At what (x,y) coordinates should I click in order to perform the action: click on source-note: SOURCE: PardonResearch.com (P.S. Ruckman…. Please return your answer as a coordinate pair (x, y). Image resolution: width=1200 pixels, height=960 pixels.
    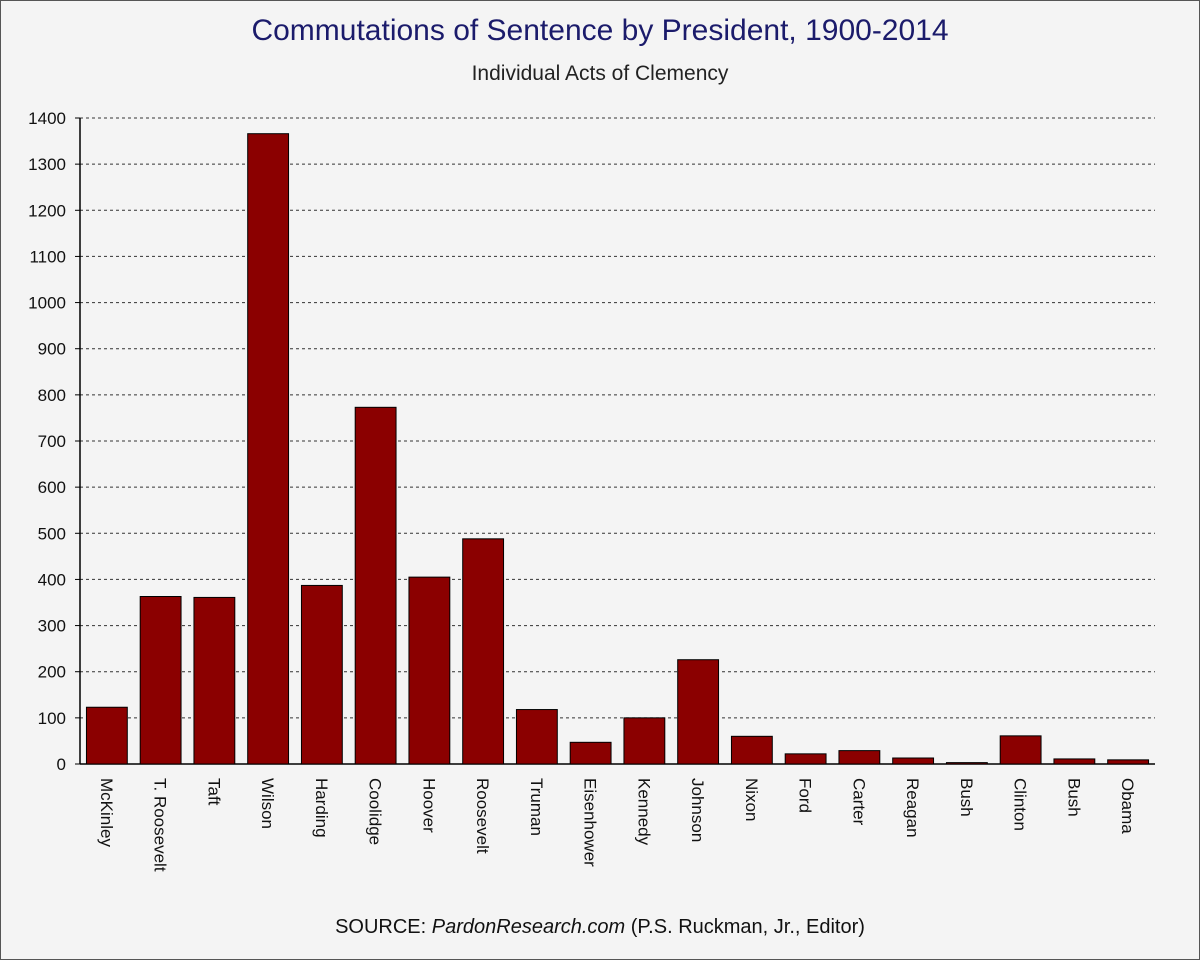
    Looking at the image, I should click on (600, 927).